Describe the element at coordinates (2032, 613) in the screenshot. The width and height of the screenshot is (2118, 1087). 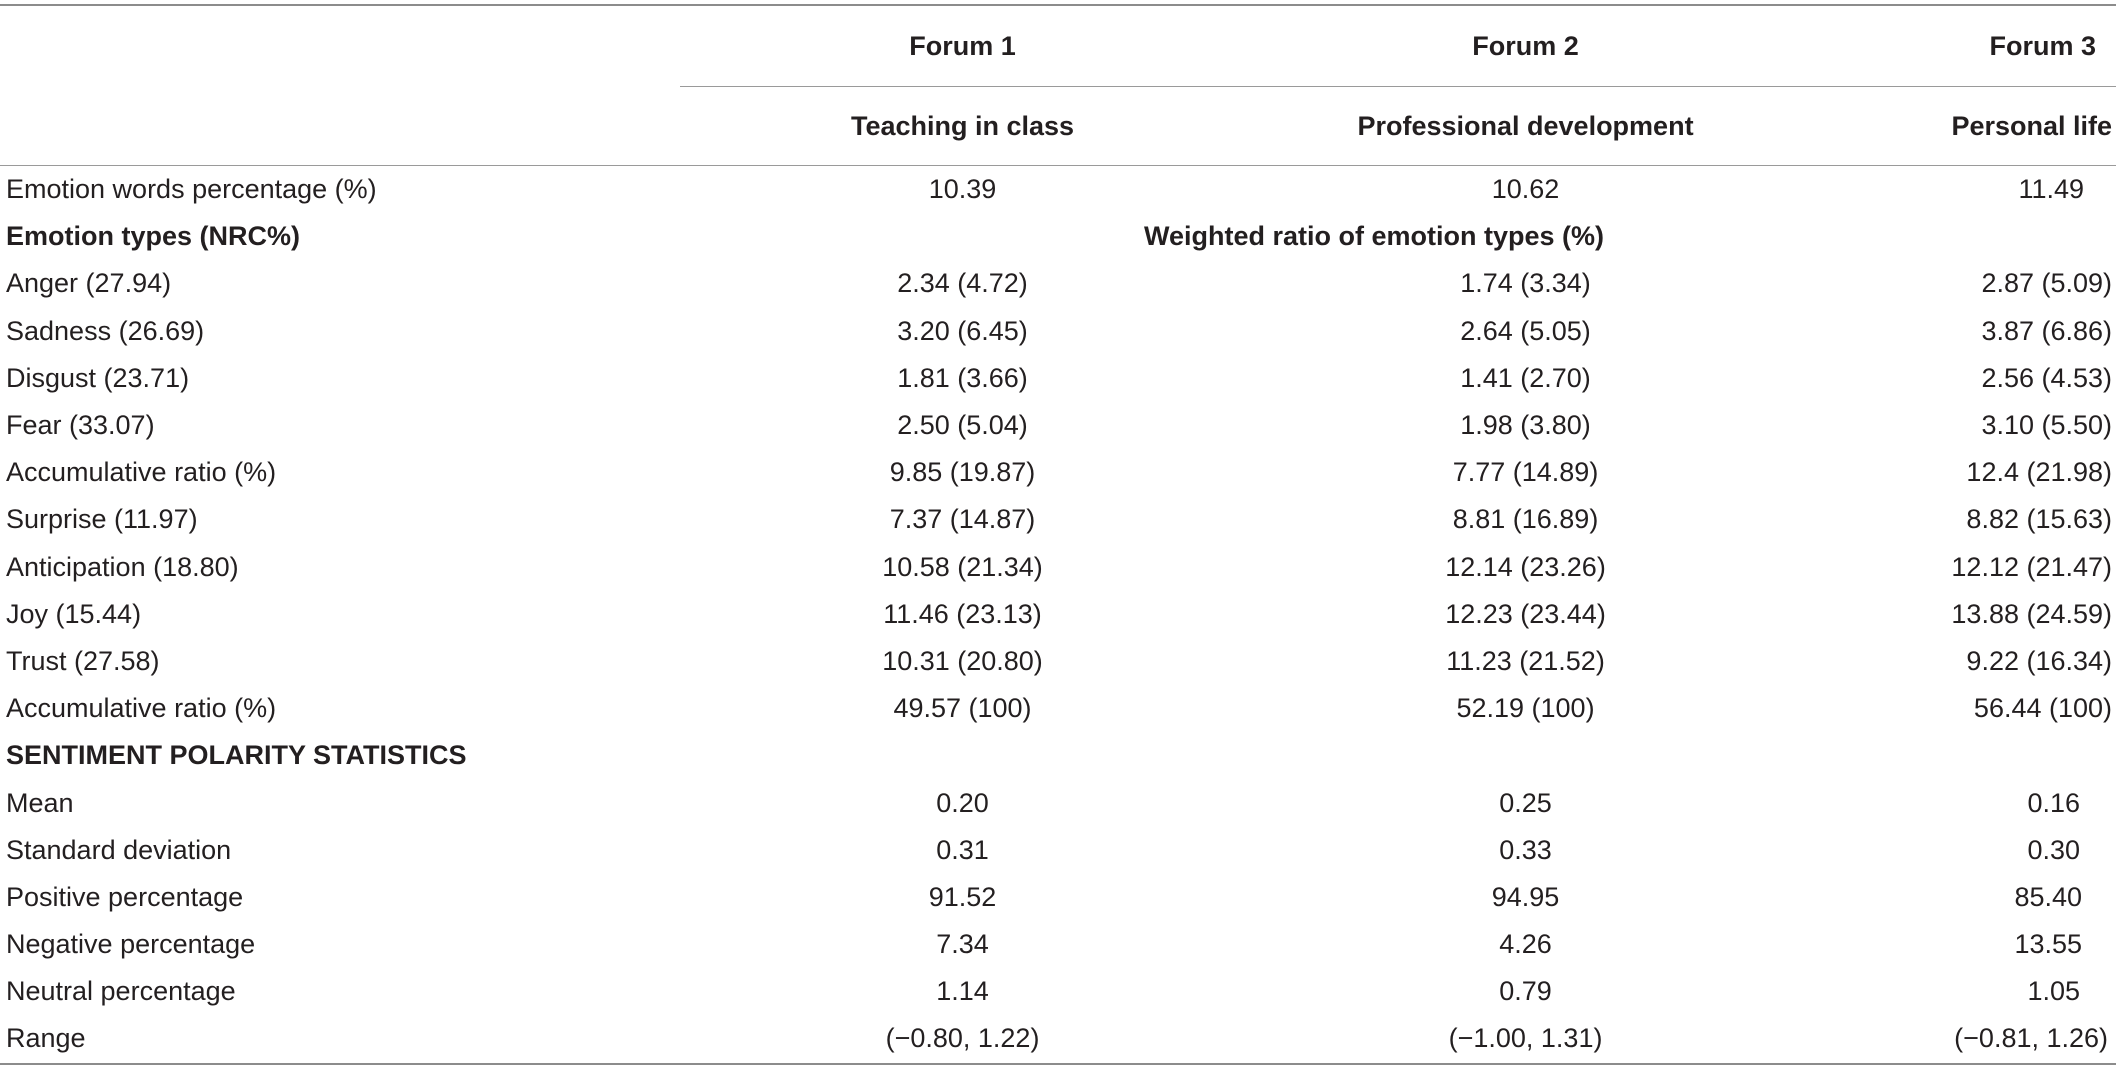
I see `forum-3-value: 13.88 (24.59)` at that location.